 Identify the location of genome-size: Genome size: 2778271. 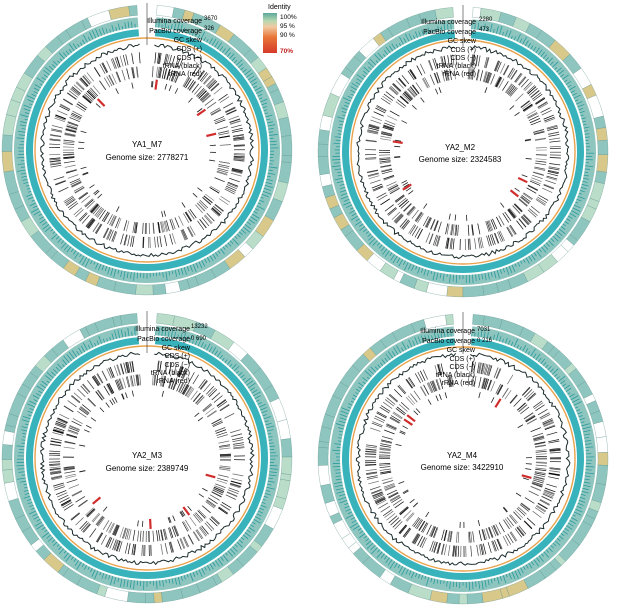
(147, 157).